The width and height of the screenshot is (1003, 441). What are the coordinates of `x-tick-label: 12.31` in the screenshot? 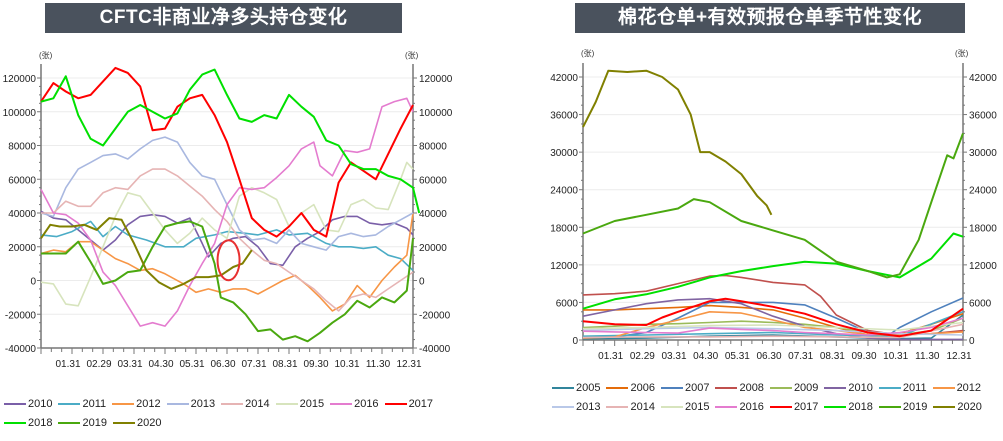 It's located at (408, 364).